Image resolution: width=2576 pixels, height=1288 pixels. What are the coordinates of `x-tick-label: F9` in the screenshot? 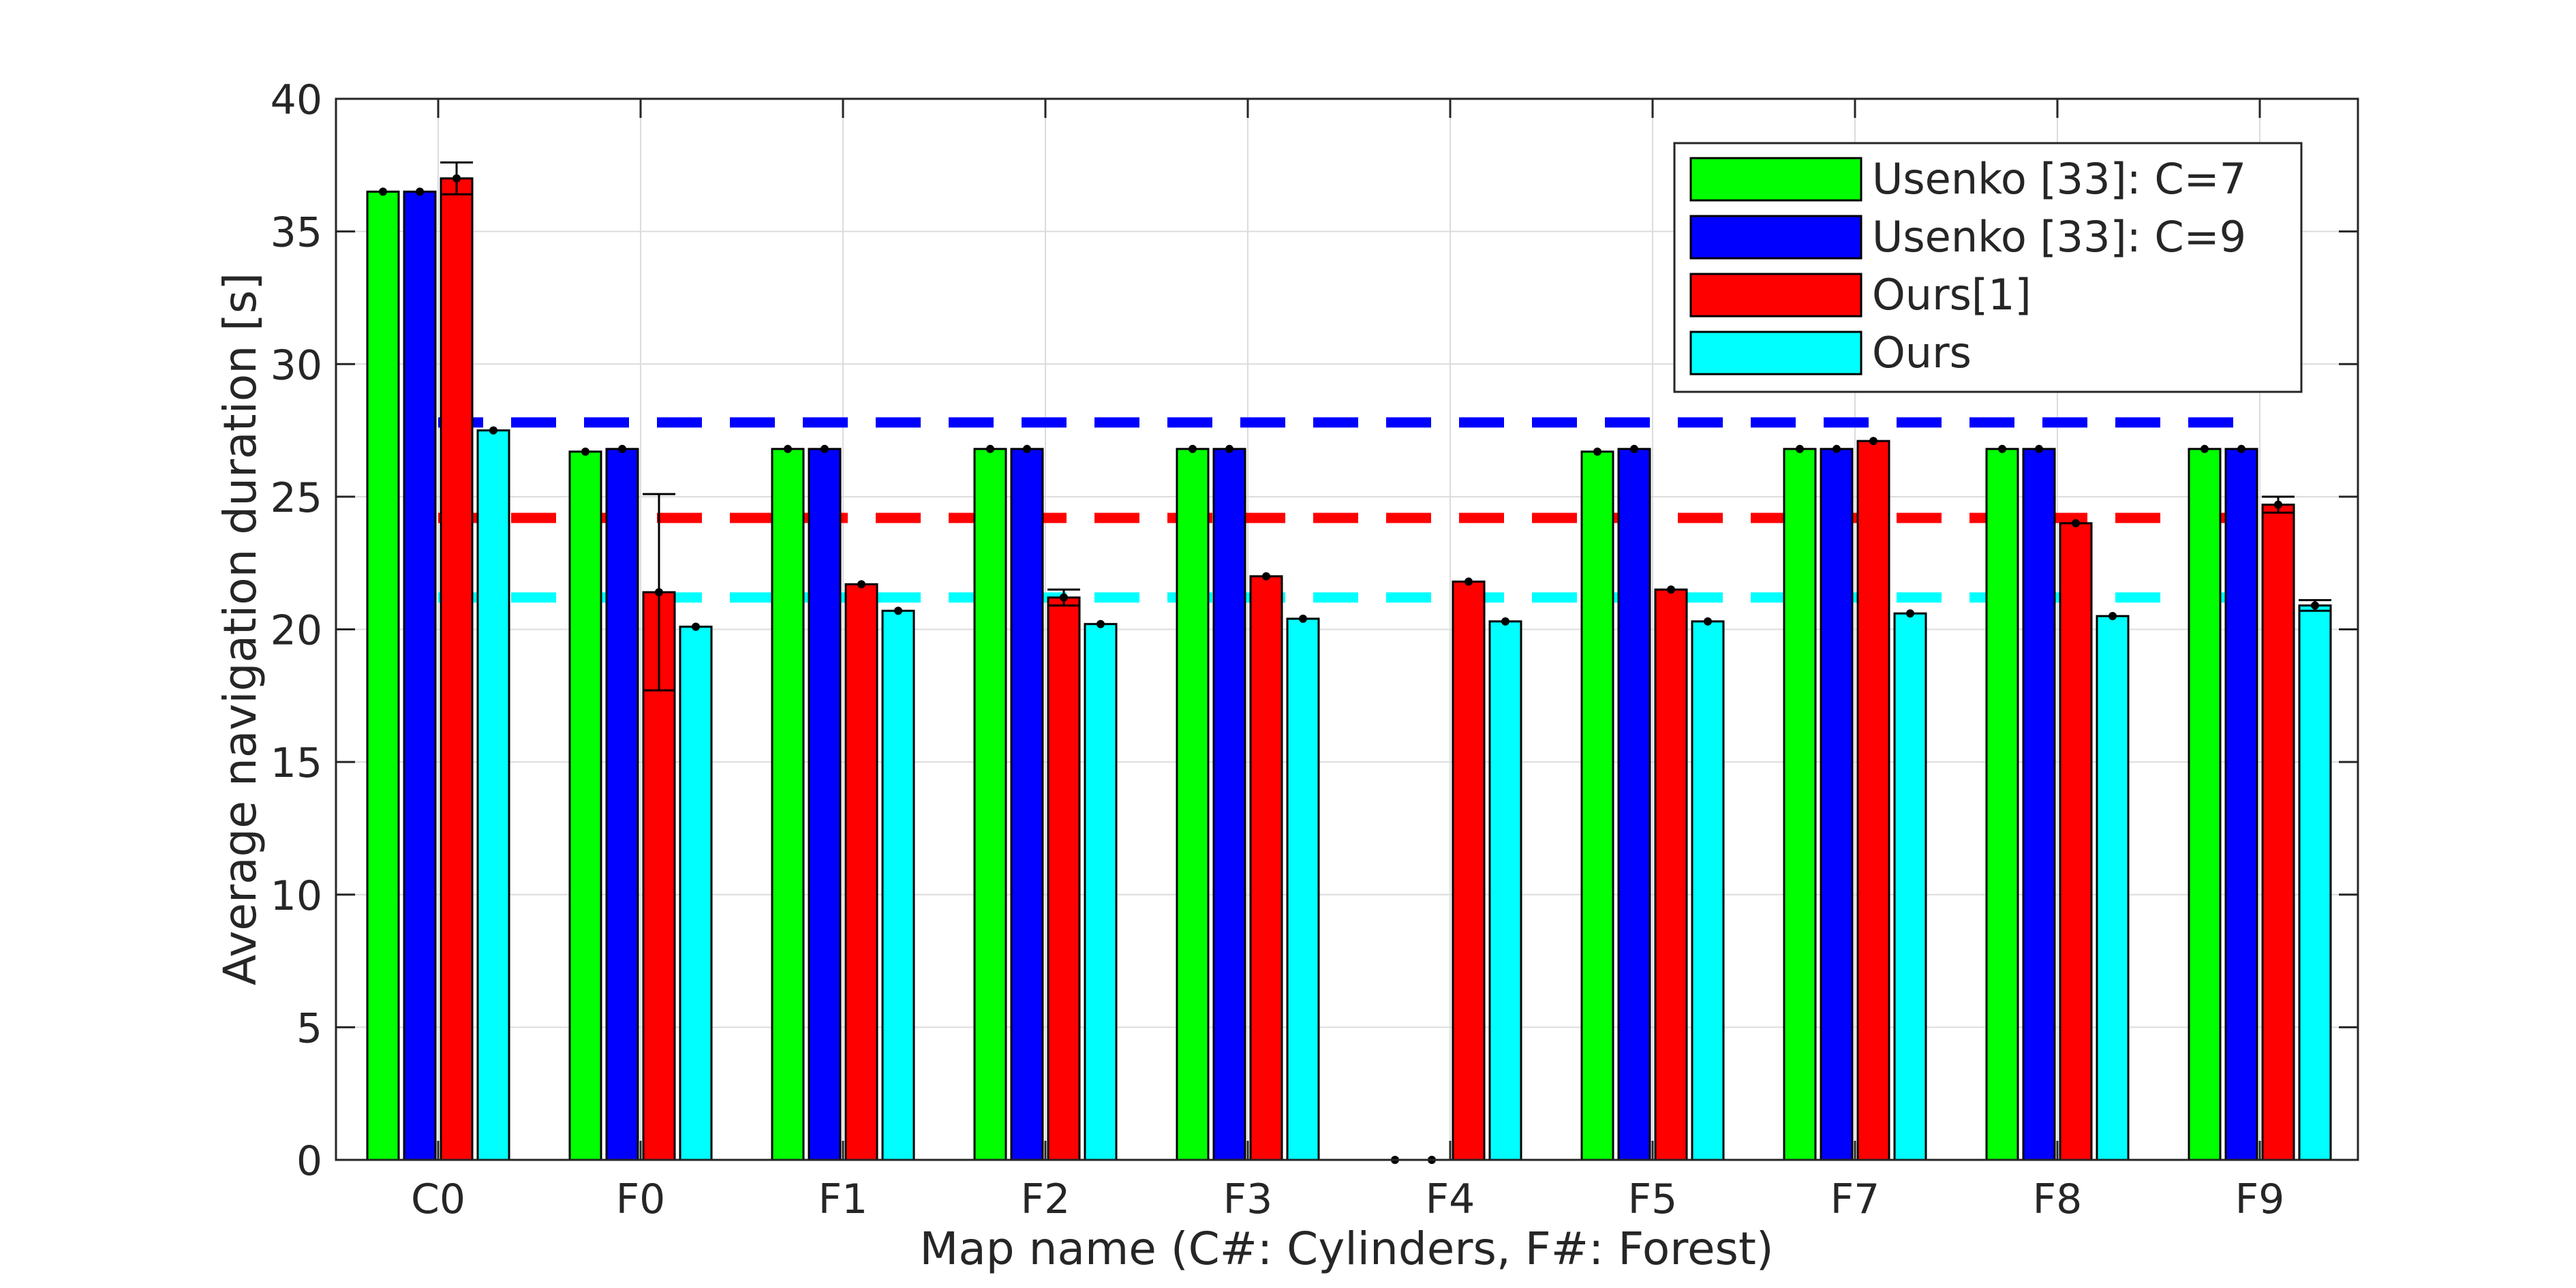 It's located at (2260, 1199).